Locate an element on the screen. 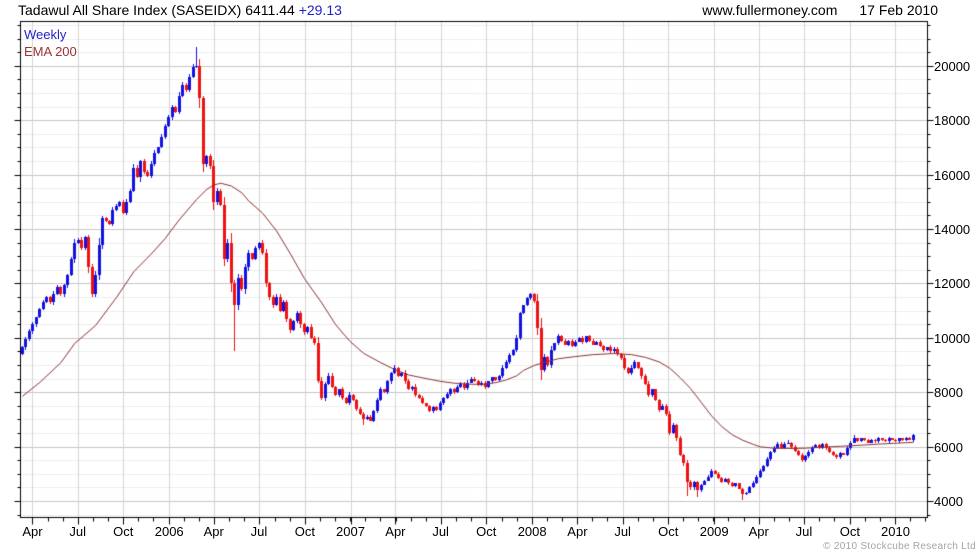  legend-ema-label: EMA 200 is located at coordinates (50, 51).